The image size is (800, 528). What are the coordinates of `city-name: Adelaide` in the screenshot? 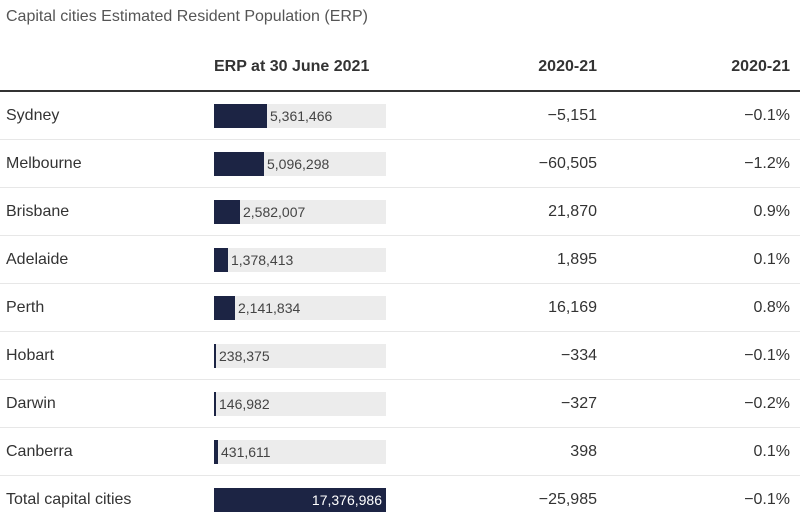 It's located at (37, 259).